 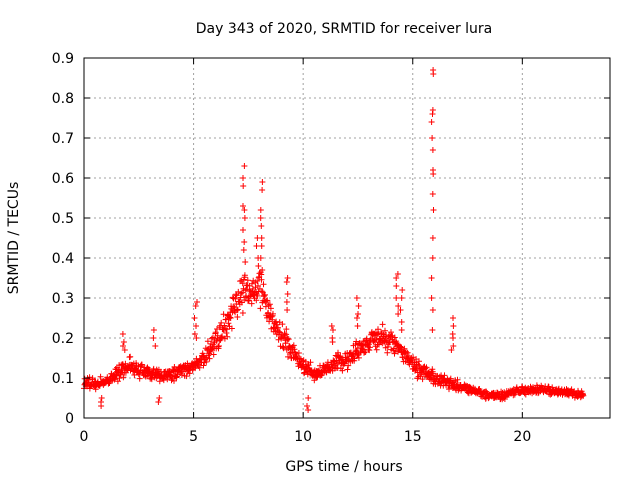 What do you see at coordinates (522, 437) in the screenshot?
I see `x-tick-label: 20` at bounding box center [522, 437].